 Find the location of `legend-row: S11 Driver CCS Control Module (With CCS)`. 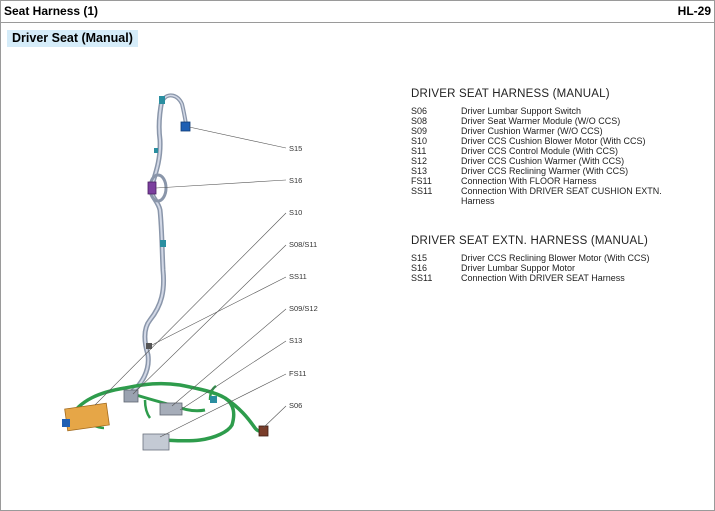

legend-row: S11 Driver CCS Control Module (With CCS) is located at coordinates (553, 151).